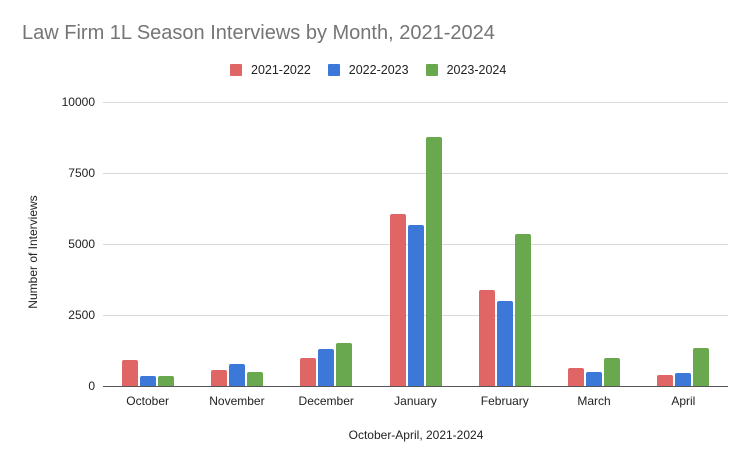 The height and width of the screenshot is (465, 752). Describe the element at coordinates (522, 310) in the screenshot. I see `bar-february-2023-2024` at that location.